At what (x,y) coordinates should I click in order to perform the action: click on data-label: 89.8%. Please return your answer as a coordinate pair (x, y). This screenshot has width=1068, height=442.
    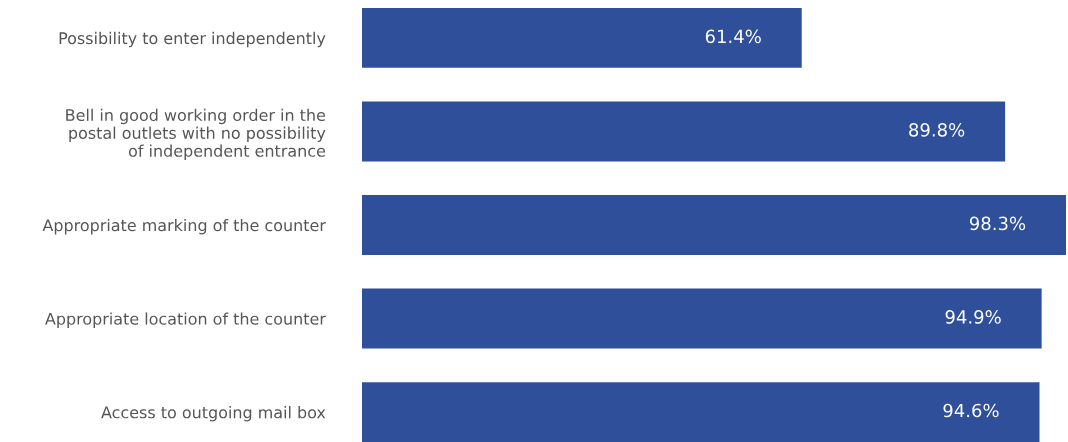
    Looking at the image, I should click on (937, 130).